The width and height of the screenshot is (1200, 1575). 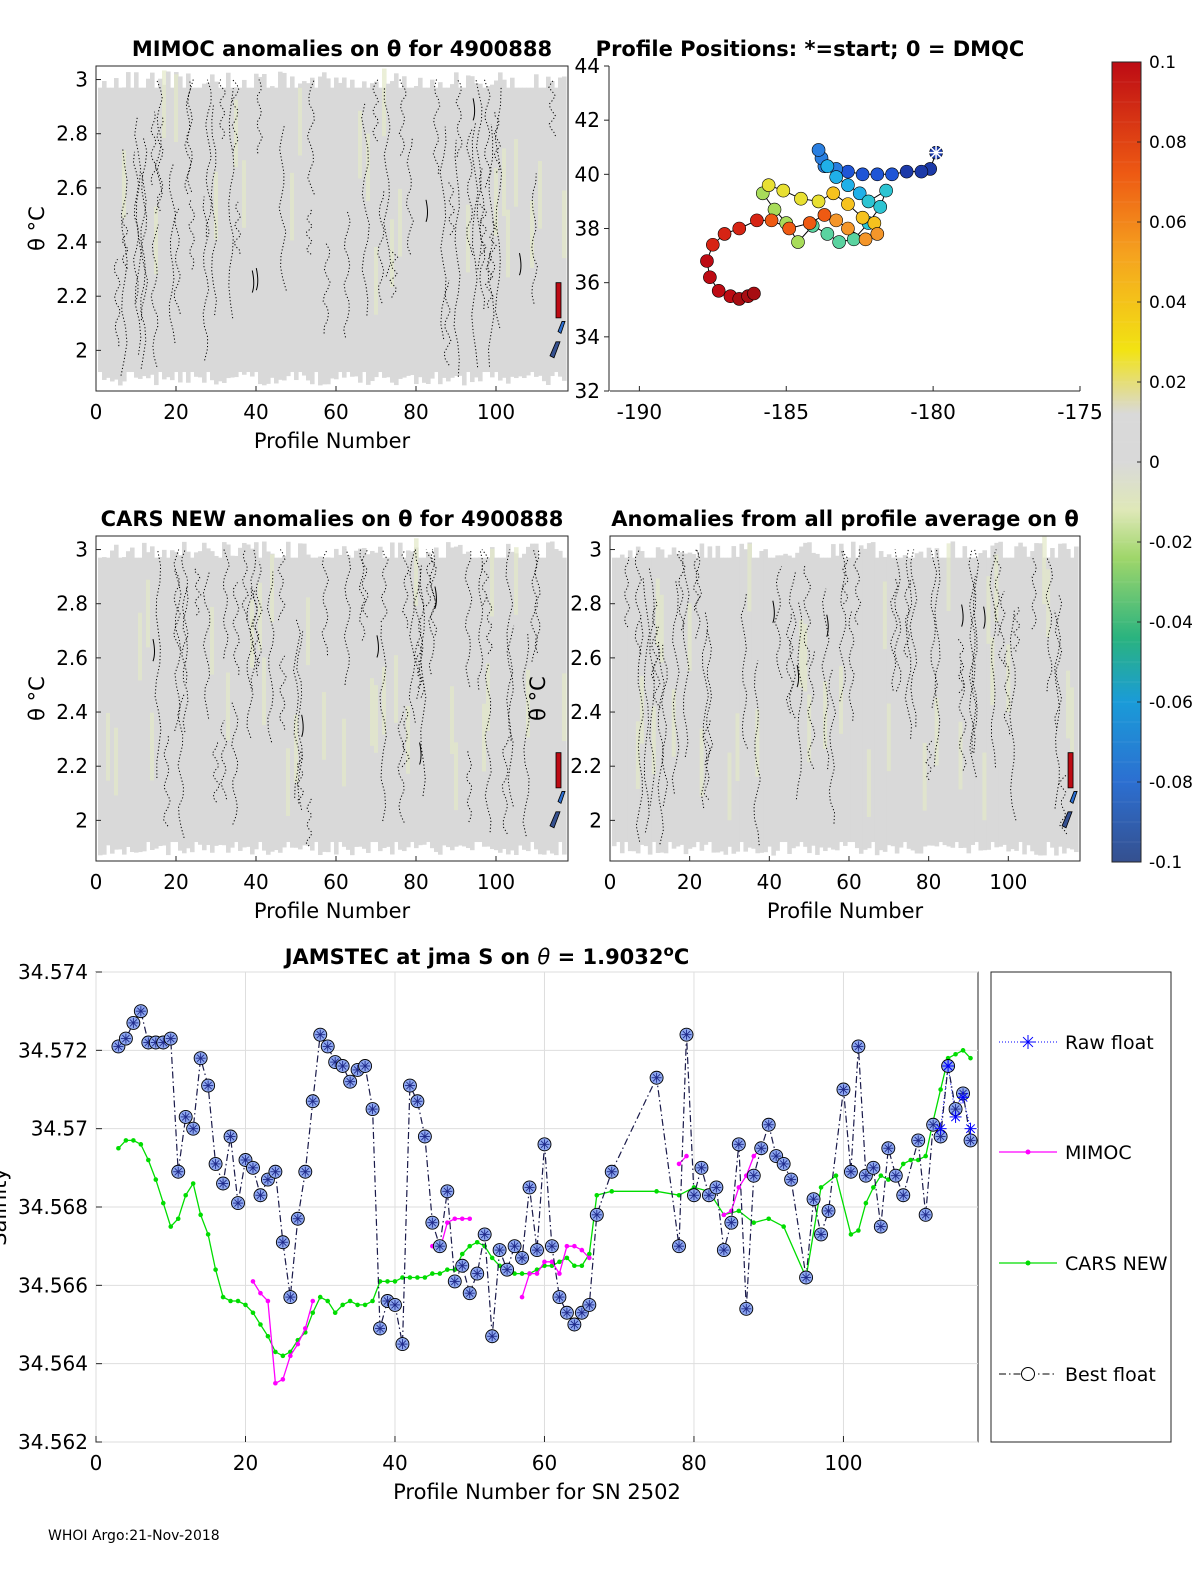 I want to click on raw-float-point, so click(x=948, y=1066).